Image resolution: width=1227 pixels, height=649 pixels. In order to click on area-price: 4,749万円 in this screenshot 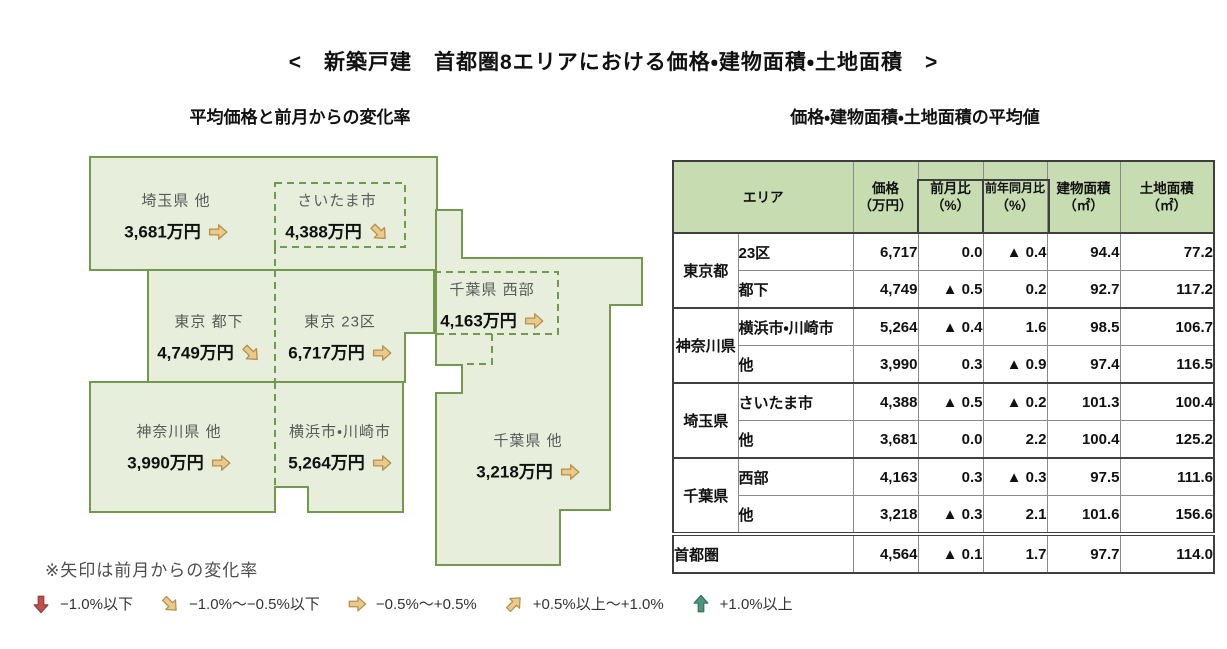, I will do `click(195, 353)`.